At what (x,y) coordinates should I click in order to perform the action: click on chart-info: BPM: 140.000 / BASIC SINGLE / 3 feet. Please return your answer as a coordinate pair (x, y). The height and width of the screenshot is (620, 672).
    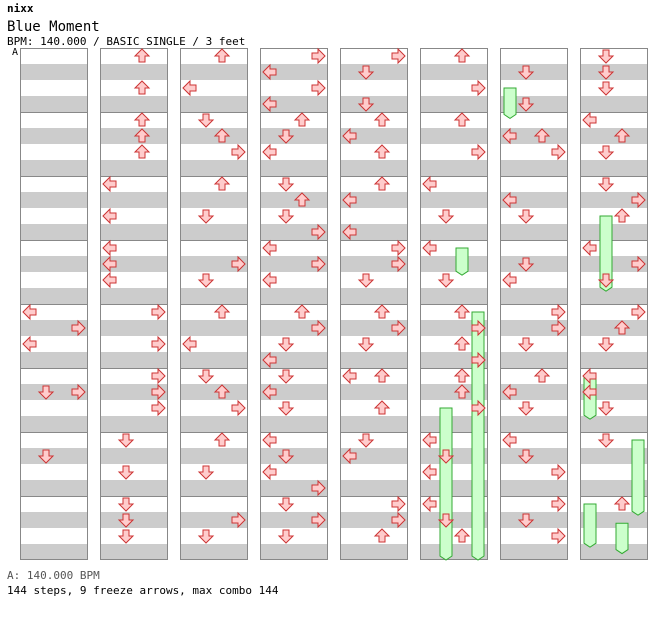
    Looking at the image, I should click on (126, 41).